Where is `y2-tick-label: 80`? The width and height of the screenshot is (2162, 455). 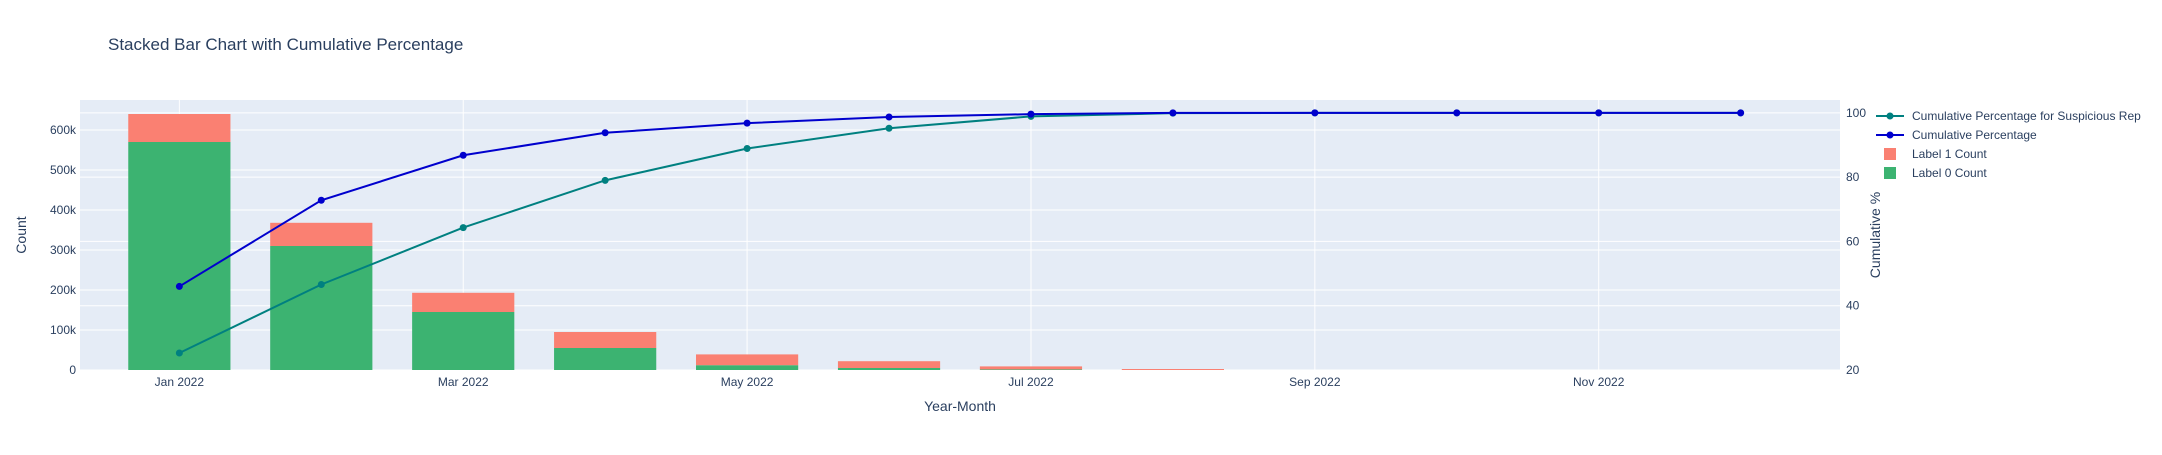 y2-tick-label: 80 is located at coordinates (1853, 177).